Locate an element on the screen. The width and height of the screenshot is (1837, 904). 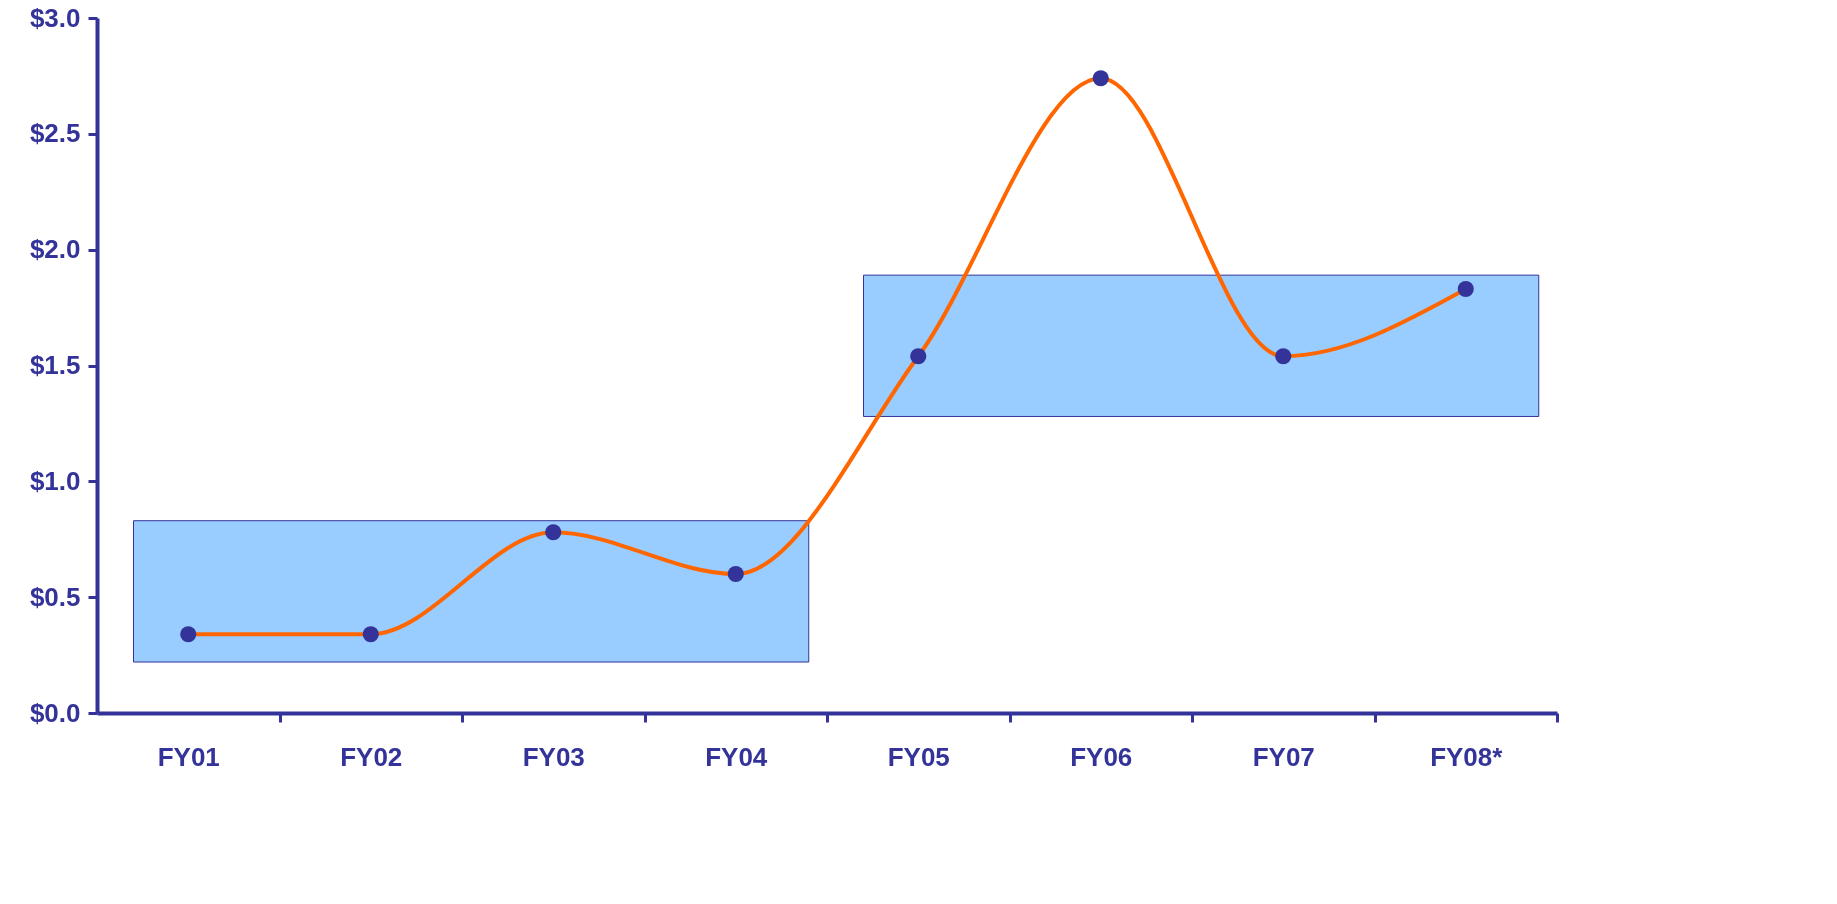
x-tick-label: FY07 is located at coordinates (1283, 756).